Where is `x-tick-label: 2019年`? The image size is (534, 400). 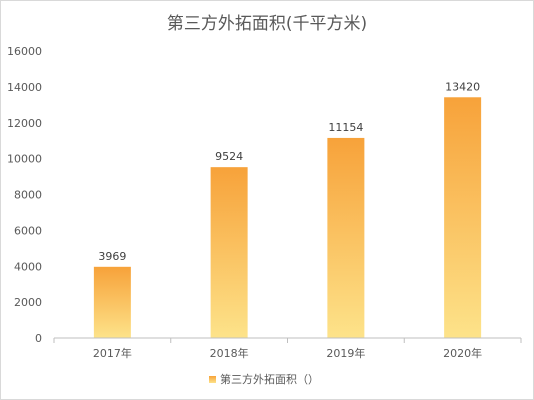 x-tick-label: 2019年 is located at coordinates (345, 353).